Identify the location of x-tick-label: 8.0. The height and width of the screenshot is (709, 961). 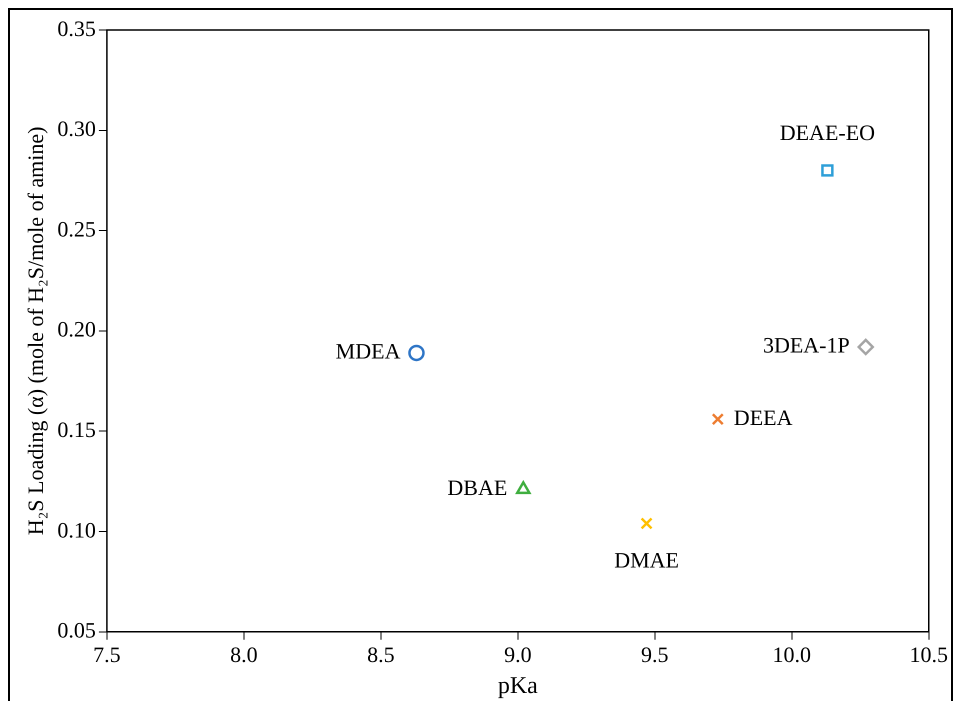
(244, 654).